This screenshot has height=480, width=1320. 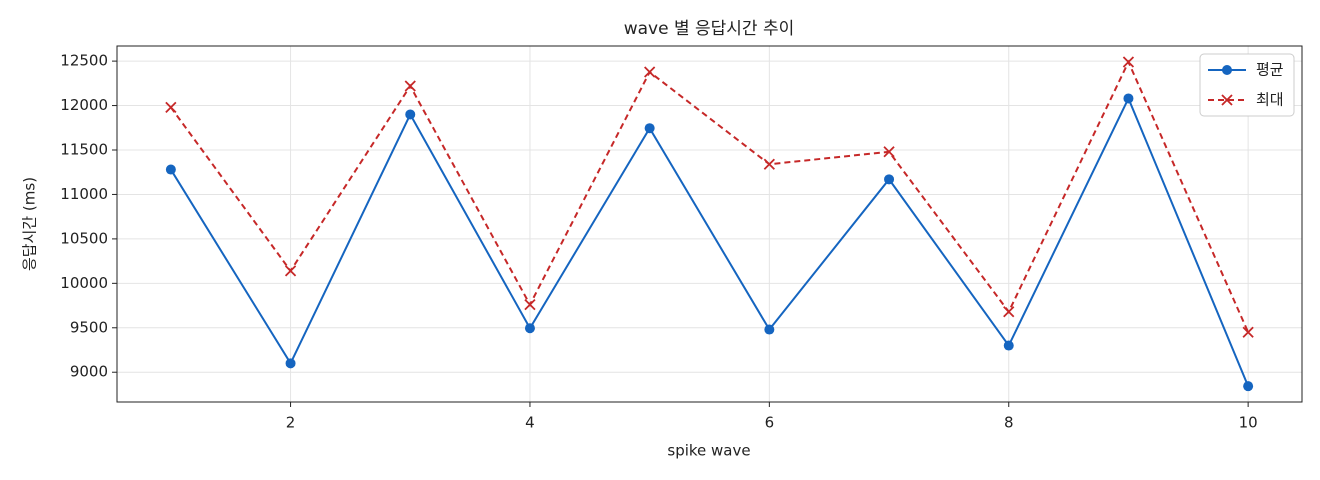 I want to click on y-tick-label: 9500, so click(x=89, y=327).